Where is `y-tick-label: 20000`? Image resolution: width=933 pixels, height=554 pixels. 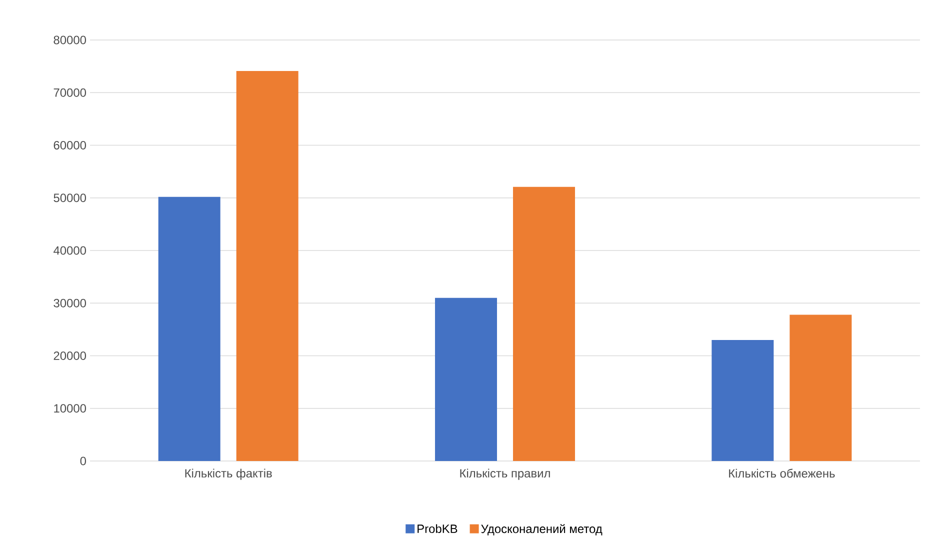 y-tick-label: 20000 is located at coordinates (70, 356).